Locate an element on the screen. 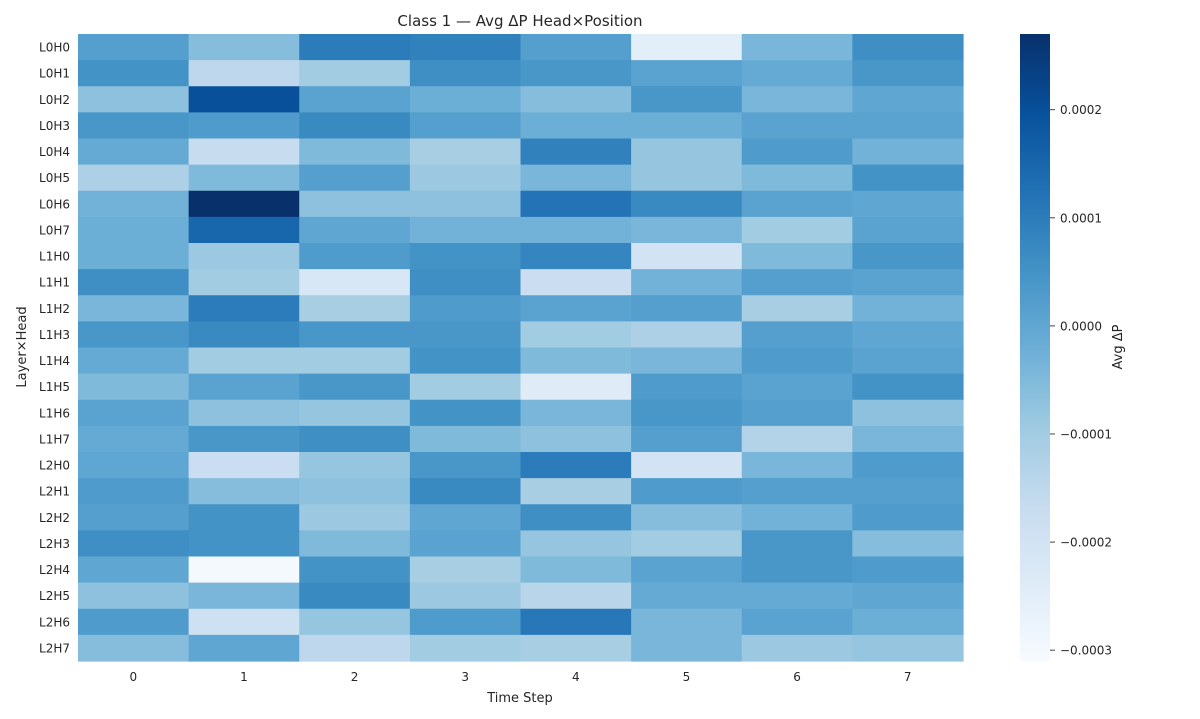  x-tick-label: 6 is located at coordinates (797, 677).